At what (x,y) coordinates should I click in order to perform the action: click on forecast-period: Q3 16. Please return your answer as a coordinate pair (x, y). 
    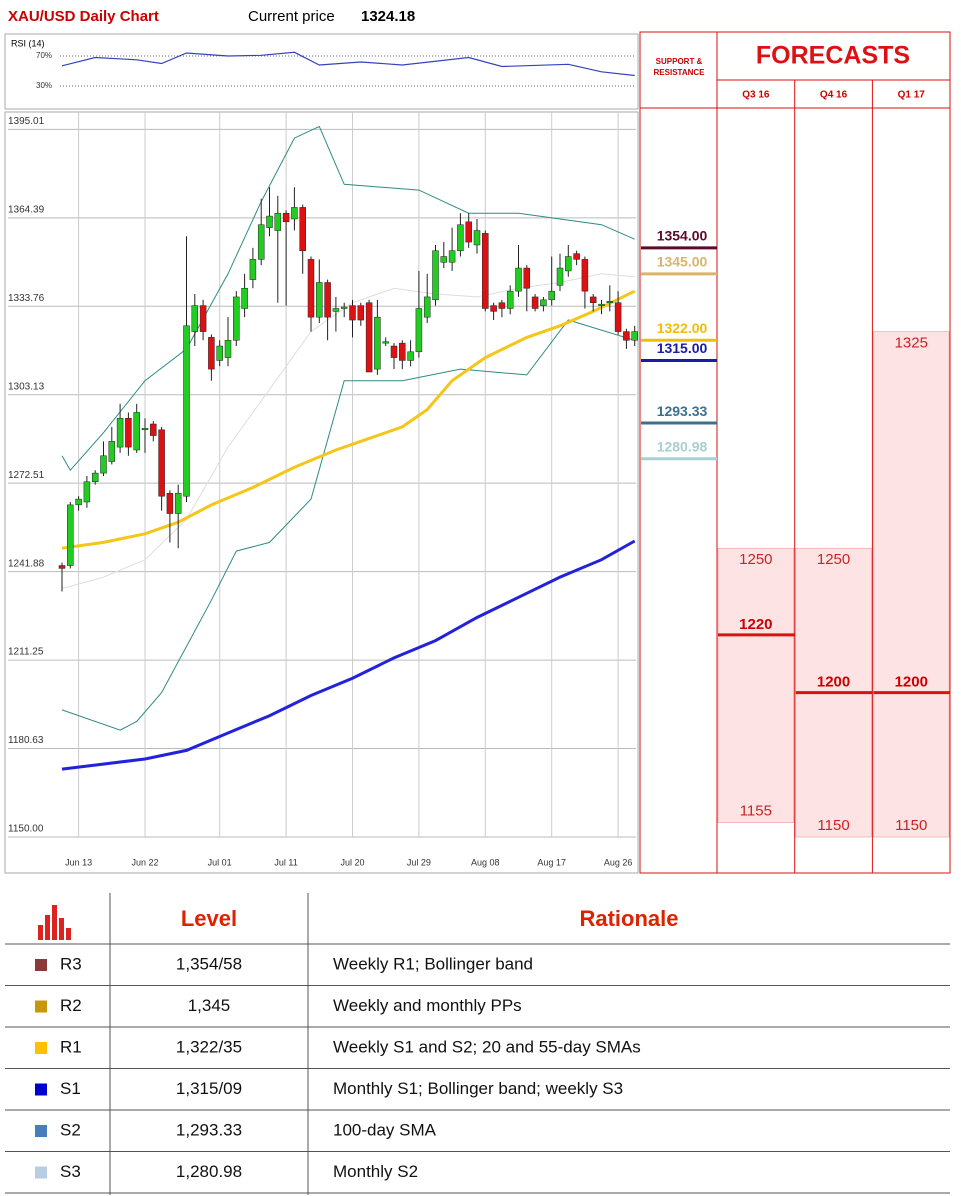
    Looking at the image, I should click on (756, 95).